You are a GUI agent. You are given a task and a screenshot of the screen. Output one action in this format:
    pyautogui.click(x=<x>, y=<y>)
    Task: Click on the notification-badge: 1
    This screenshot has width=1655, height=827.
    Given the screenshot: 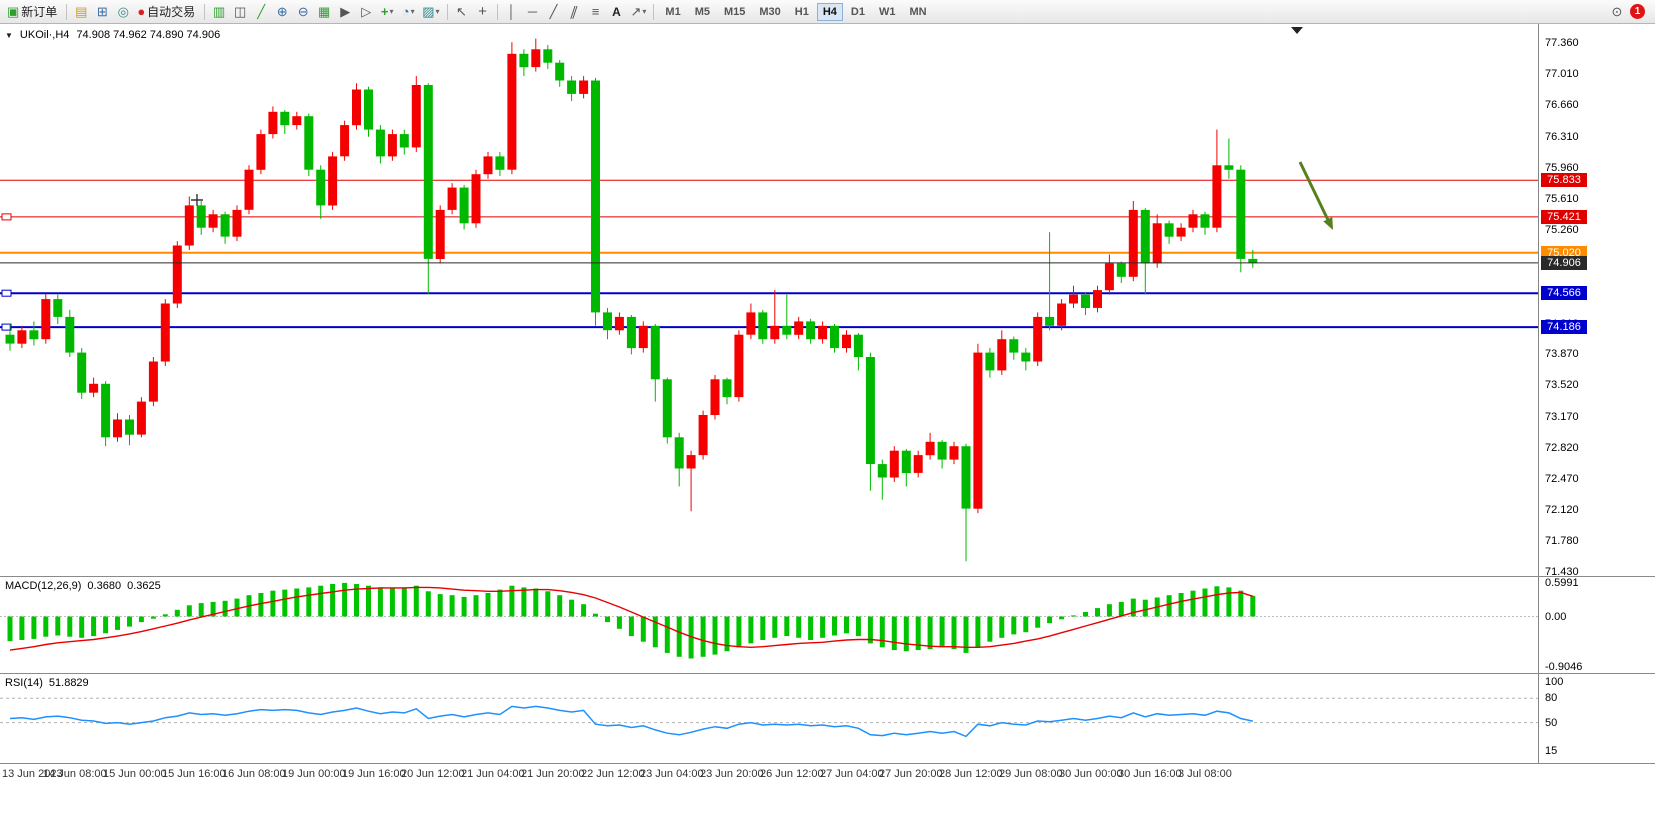 What is the action you would take?
    pyautogui.click(x=1637, y=11)
    